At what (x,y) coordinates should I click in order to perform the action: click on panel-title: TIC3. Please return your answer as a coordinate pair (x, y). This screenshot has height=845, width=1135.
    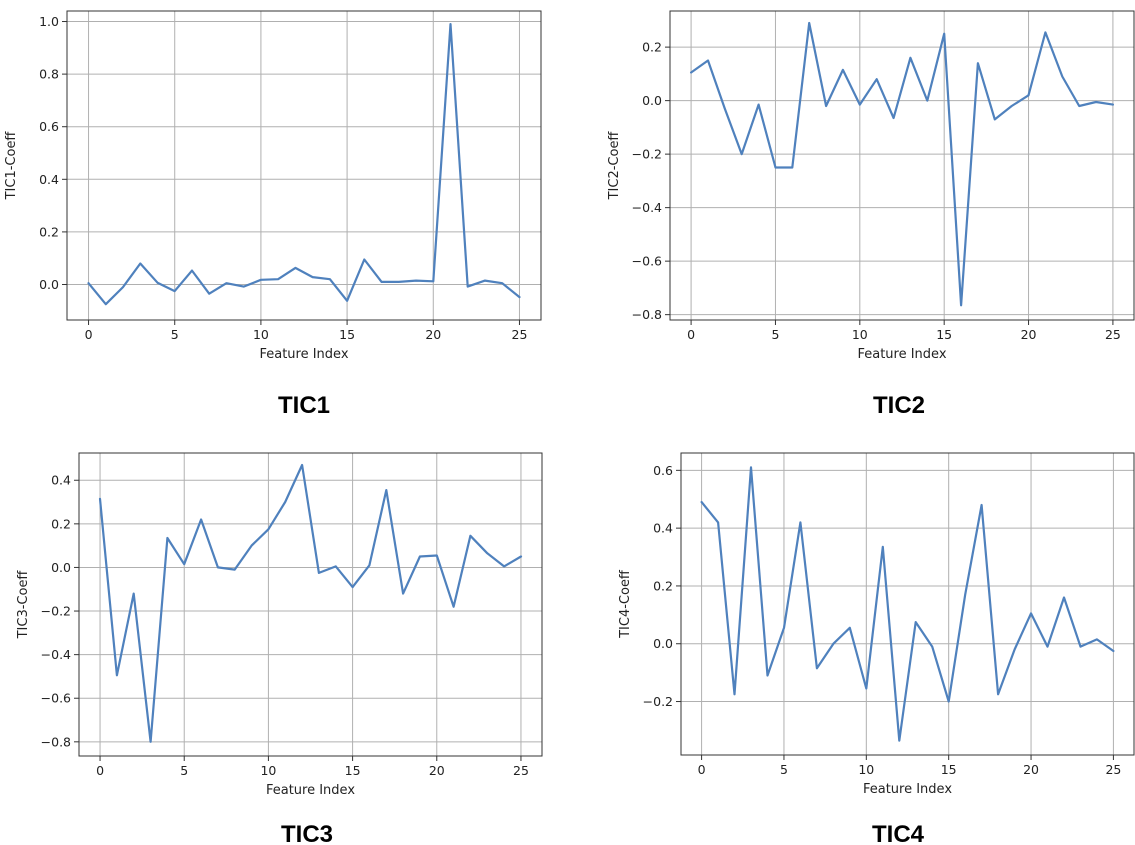
    Looking at the image, I should click on (307, 833).